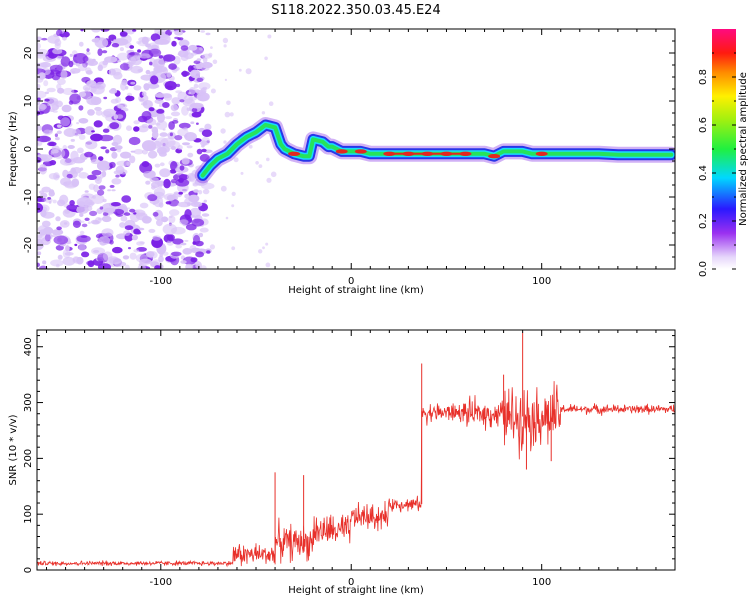 The image size is (750, 604). What do you see at coordinates (541, 281) in the screenshot?
I see `x-tick-label: 100` at bounding box center [541, 281].